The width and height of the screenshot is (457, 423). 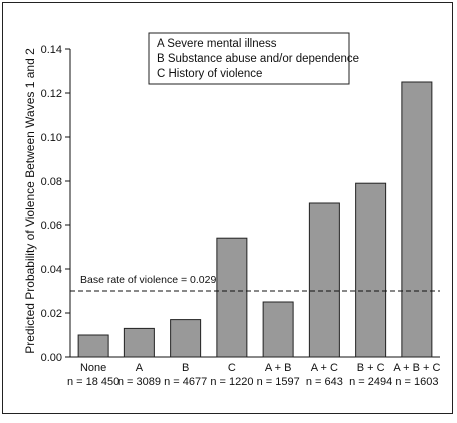 What do you see at coordinates (255, 283) in the screenshot?
I see `reference-line-group: Base rate of violence = 0.029` at bounding box center [255, 283].